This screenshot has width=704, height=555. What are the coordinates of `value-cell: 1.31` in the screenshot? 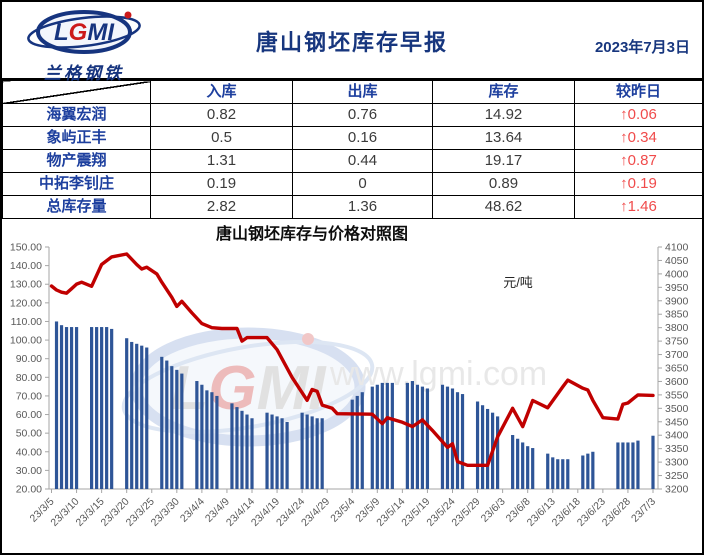 It's located at (221, 161).